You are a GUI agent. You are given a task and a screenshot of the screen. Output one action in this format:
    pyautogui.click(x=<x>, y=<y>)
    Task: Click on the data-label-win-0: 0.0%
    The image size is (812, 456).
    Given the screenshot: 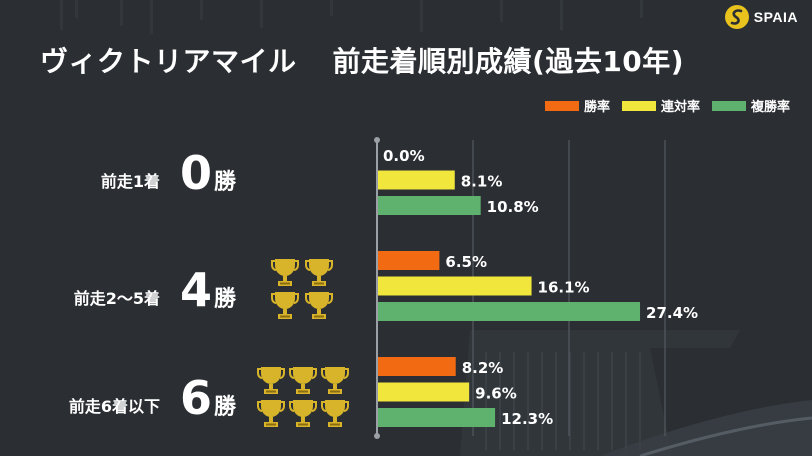 What is the action you would take?
    pyautogui.click(x=404, y=156)
    